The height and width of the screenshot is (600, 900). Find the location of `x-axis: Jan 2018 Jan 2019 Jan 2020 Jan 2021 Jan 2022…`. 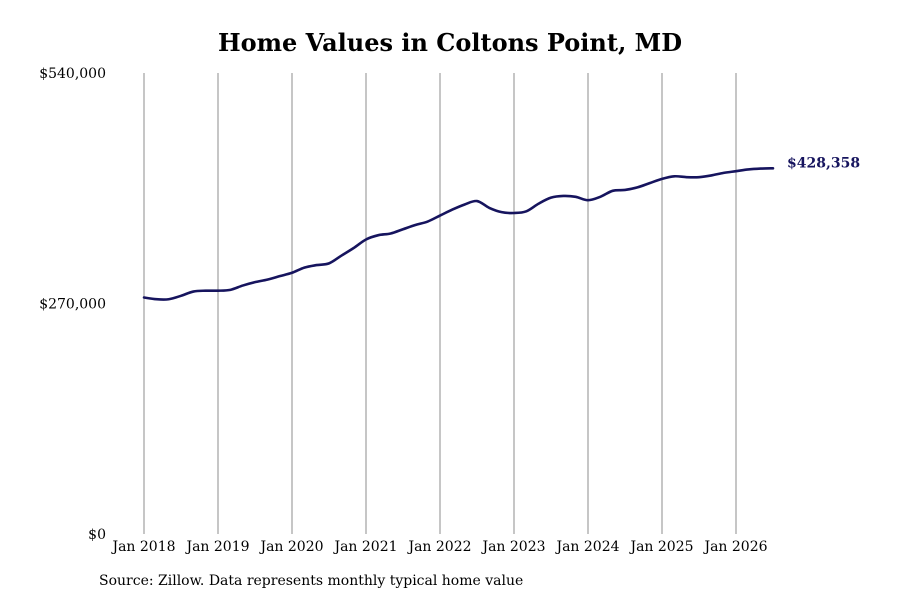

x-axis: Jan 2018 Jan 2019 Jan 2020 Jan 2021 Jan 2022… is located at coordinates (438, 547).